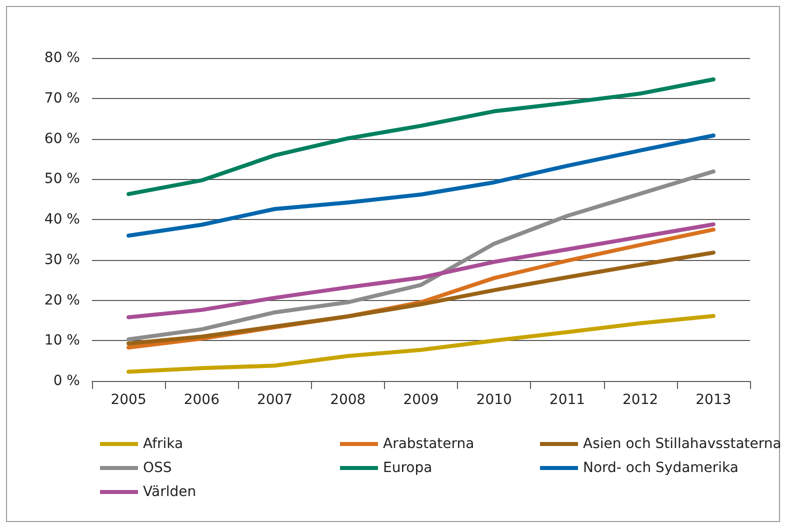  I want to click on legend-label: OSS, so click(157, 468).